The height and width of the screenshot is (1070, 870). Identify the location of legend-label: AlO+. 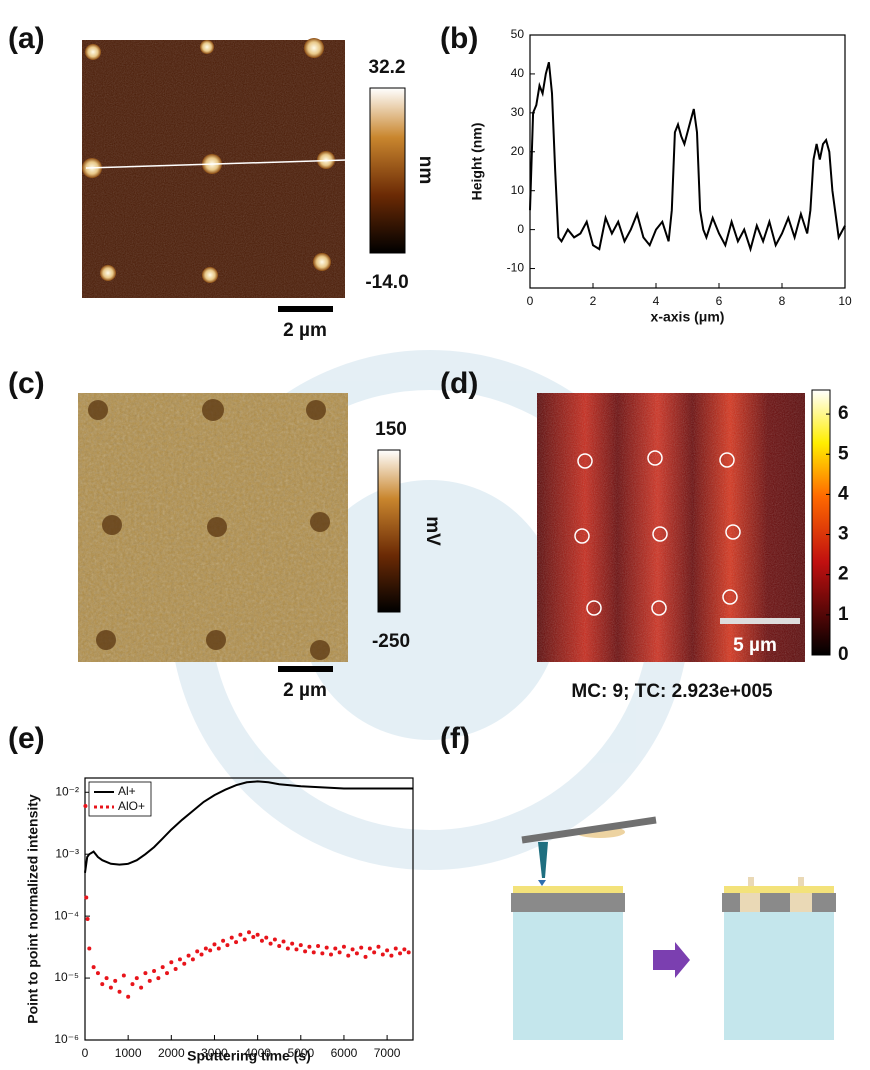
(131, 806).